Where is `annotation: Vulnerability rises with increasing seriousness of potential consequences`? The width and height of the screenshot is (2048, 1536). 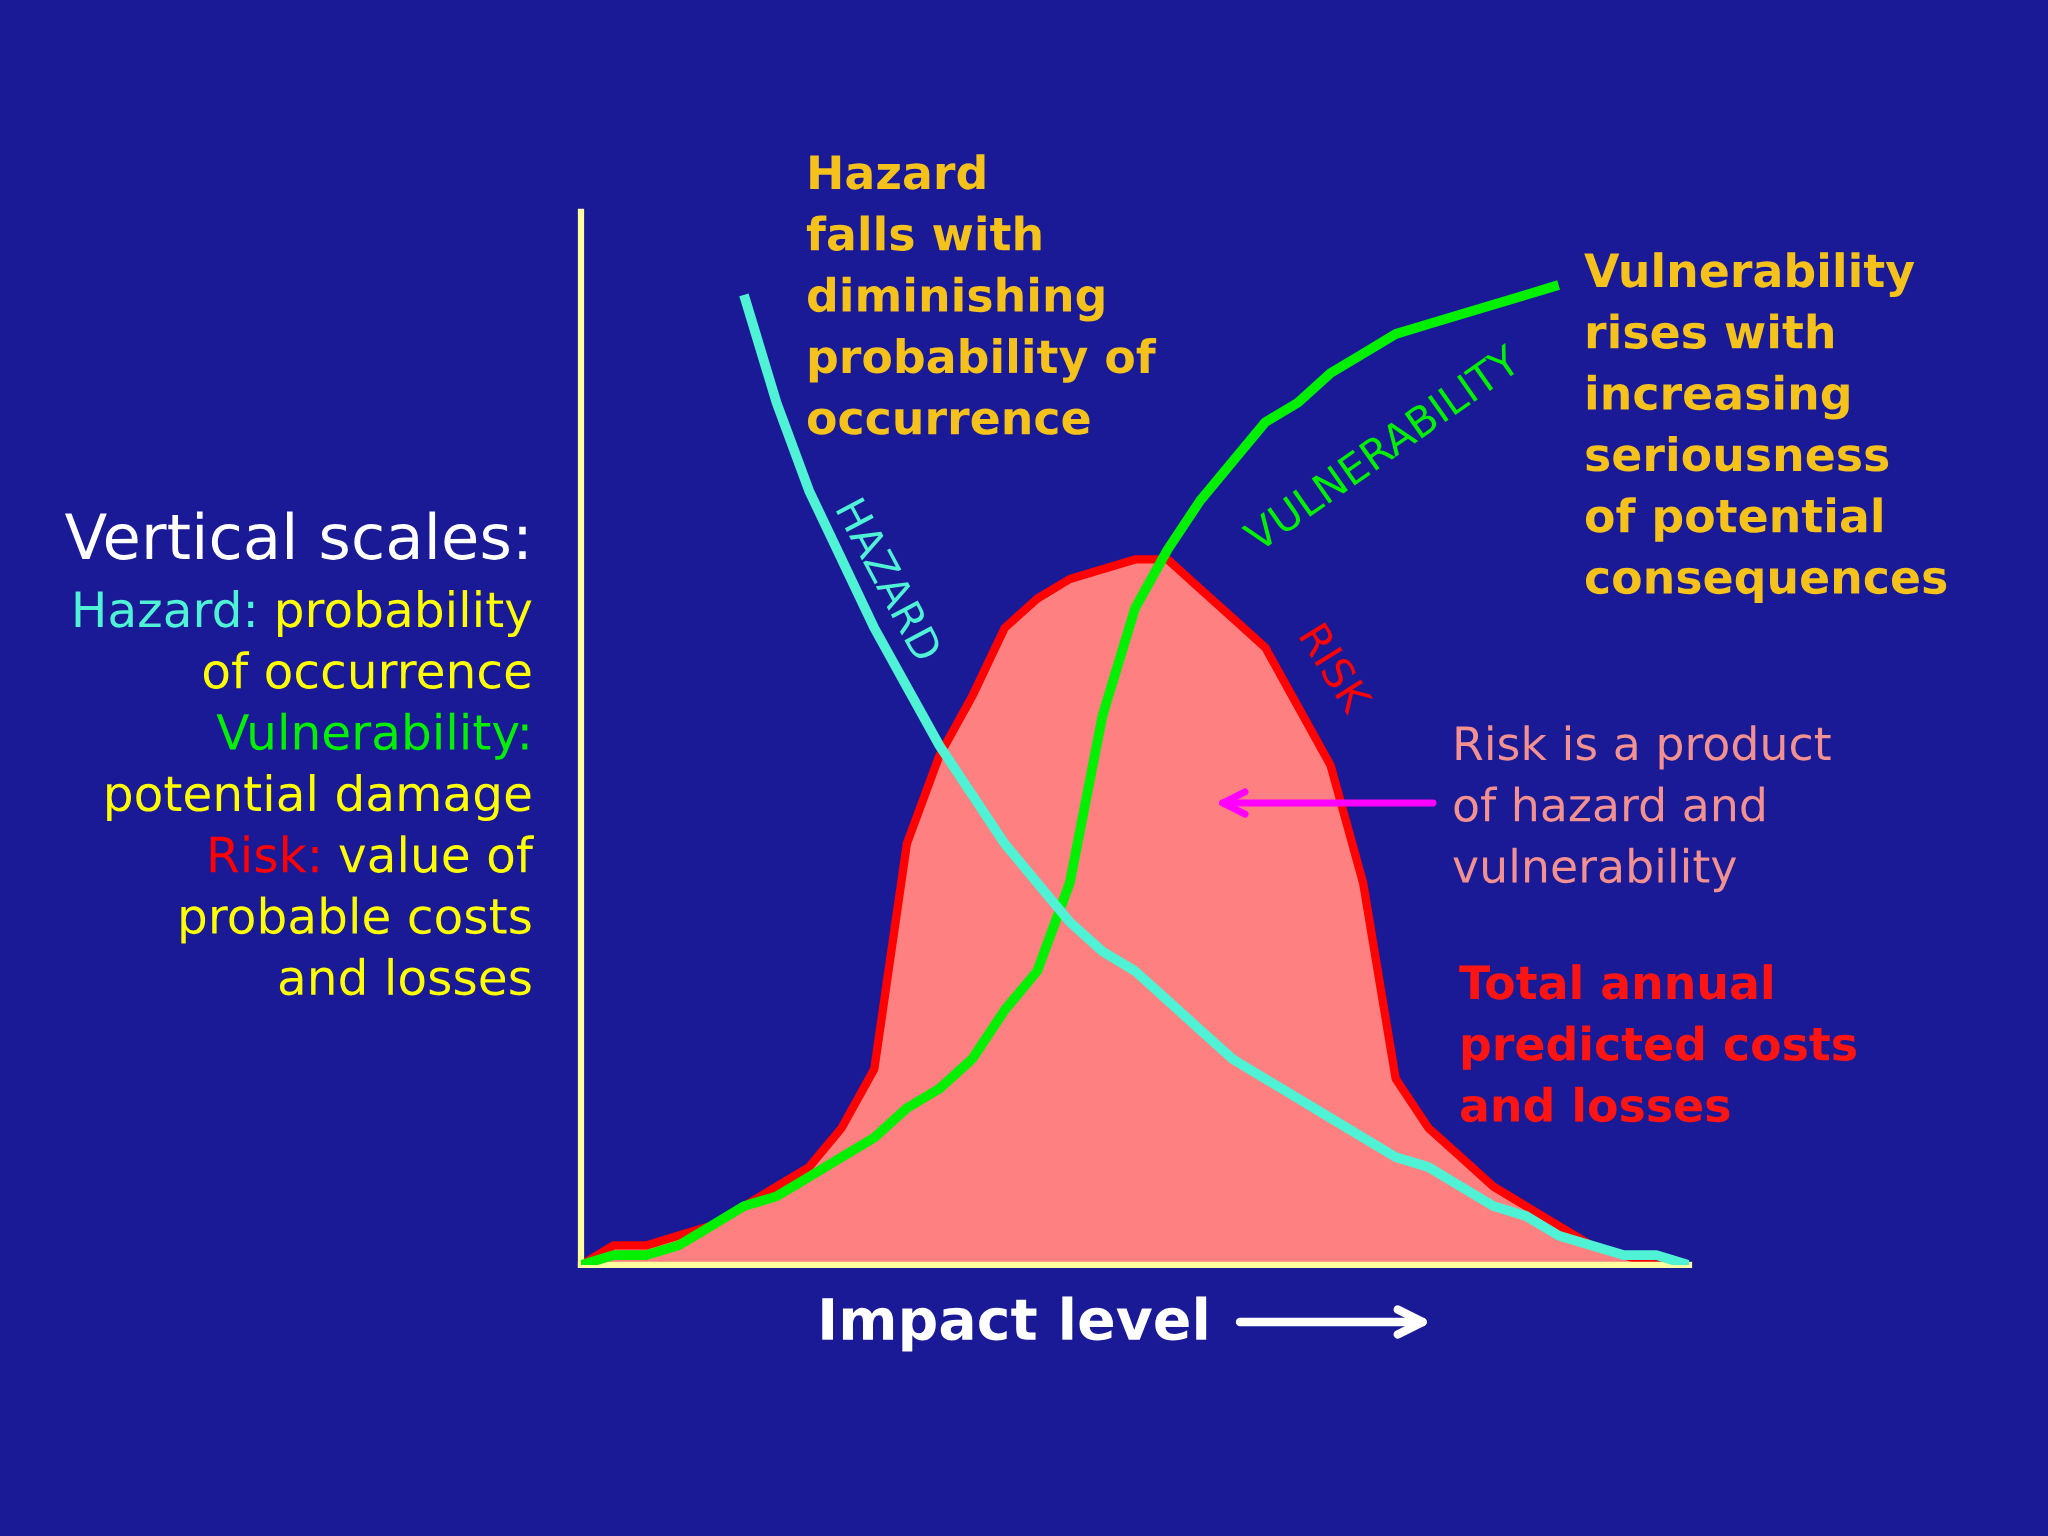 annotation: Vulnerability rises with increasing seriousness of potential consequences is located at coordinates (1765, 428).